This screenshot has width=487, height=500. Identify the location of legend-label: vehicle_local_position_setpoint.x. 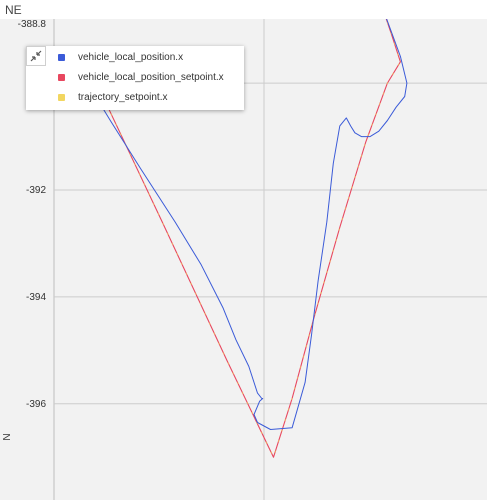
(151, 77).